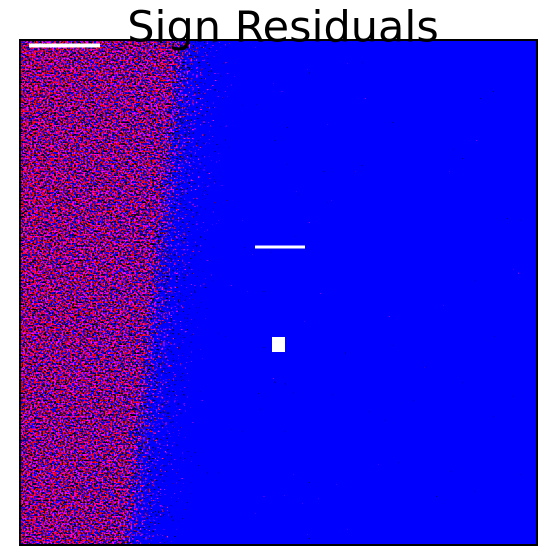 The image size is (541, 546). Describe the element at coordinates (282, 28) in the screenshot. I see `plot-title: Sign Residuals` at that location.